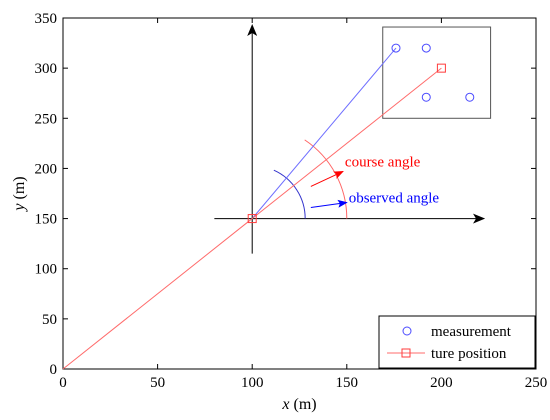 The width and height of the screenshot is (550, 420). I want to click on legend-box, so click(457, 342).